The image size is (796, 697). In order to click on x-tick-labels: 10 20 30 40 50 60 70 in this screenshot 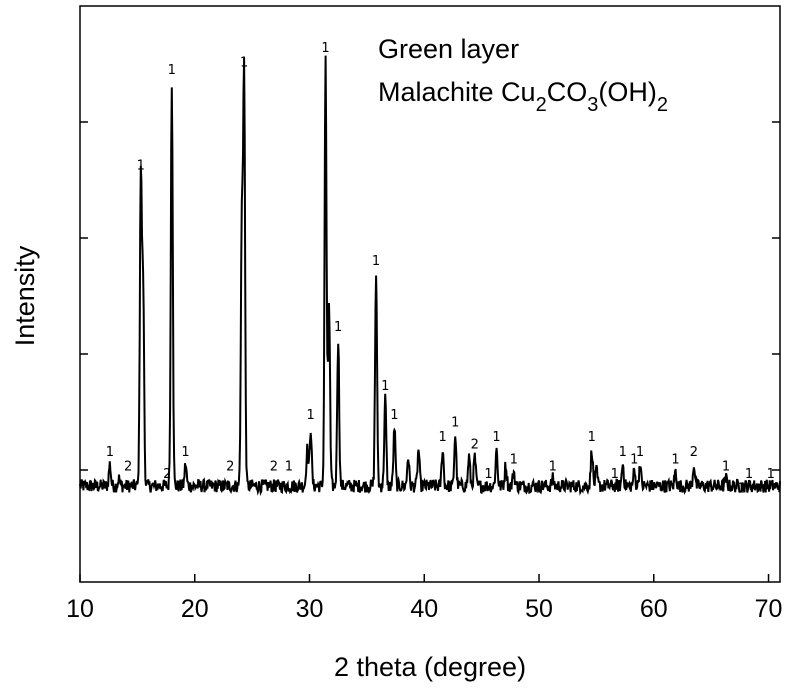, I will do `click(424, 609)`.